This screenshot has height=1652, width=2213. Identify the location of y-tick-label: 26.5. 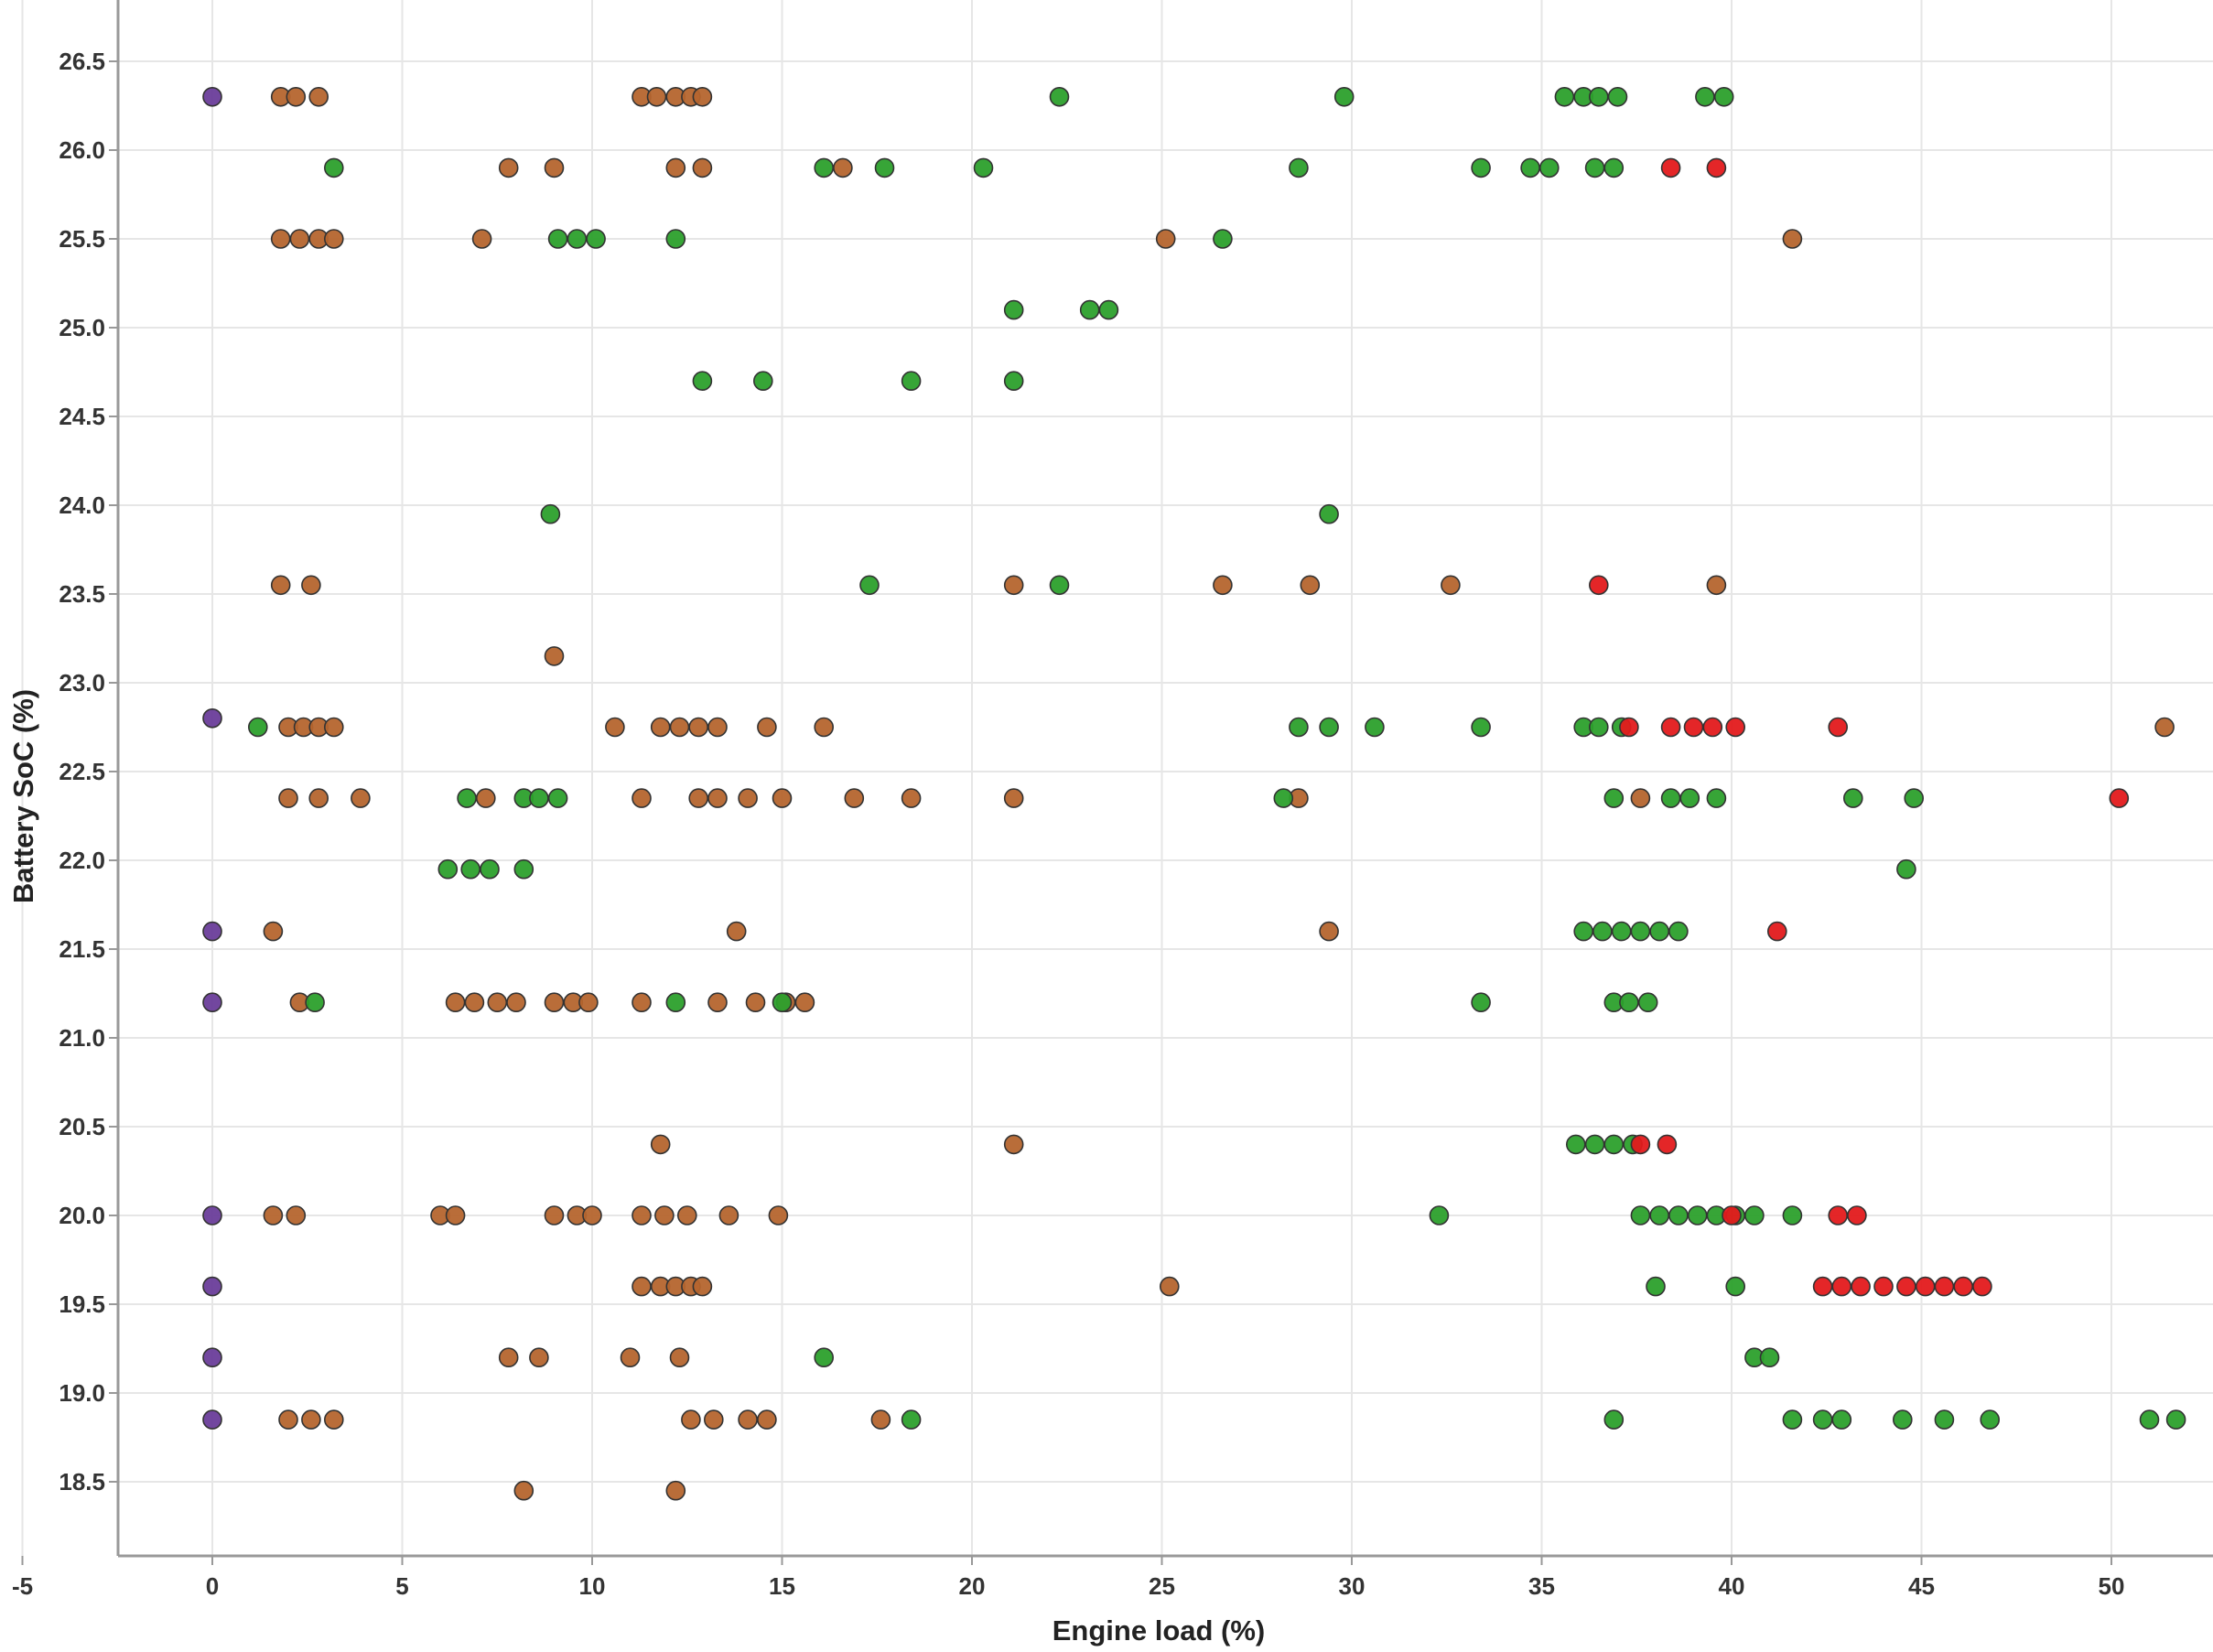
(82, 61).